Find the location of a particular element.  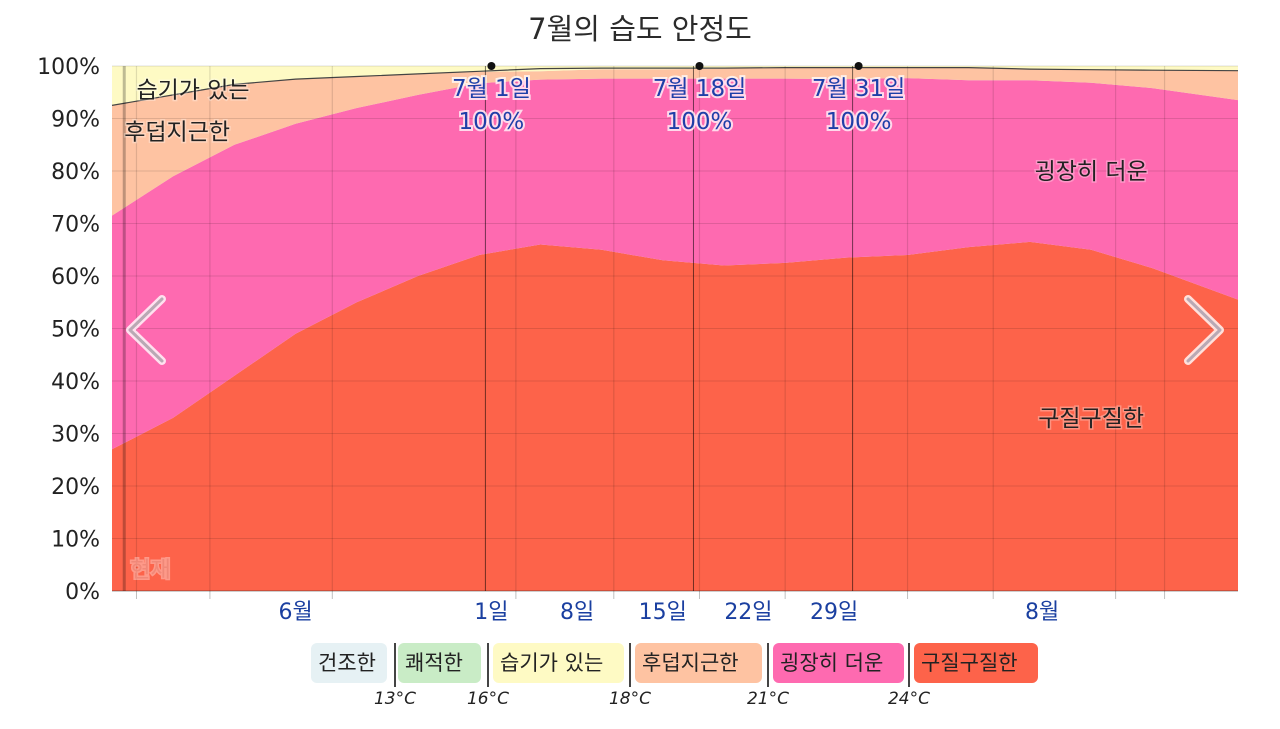

y-tick-label: 80% is located at coordinates (75, 172).